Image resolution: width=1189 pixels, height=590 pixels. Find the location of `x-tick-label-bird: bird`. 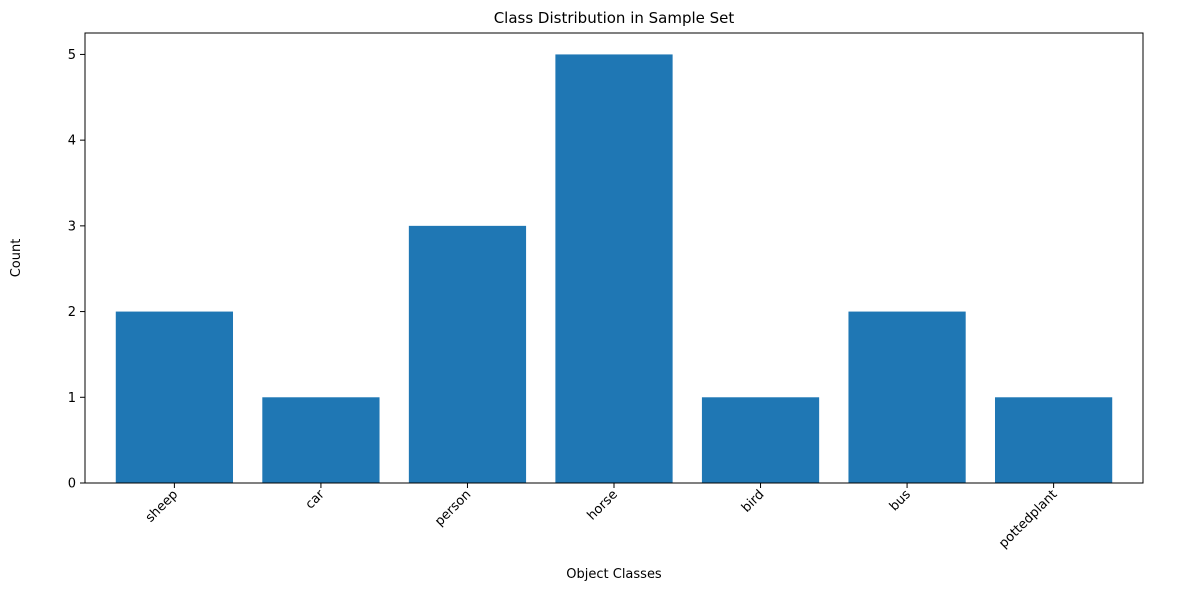

x-tick-label-bird: bird is located at coordinates (753, 501).